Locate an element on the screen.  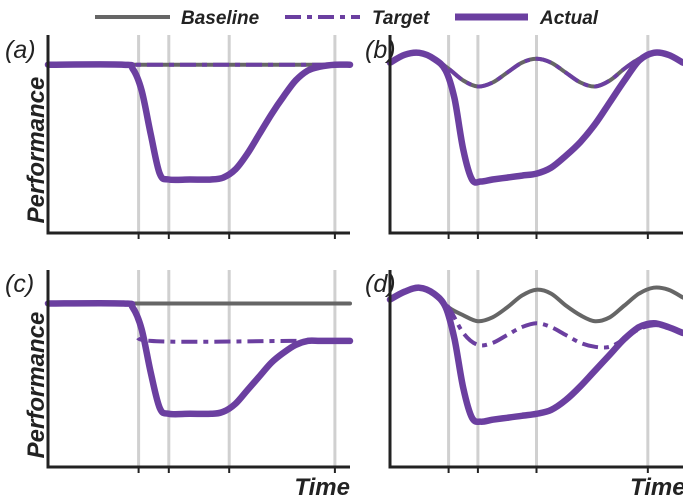
panel-label-a: (a) is located at coordinates (20, 50).